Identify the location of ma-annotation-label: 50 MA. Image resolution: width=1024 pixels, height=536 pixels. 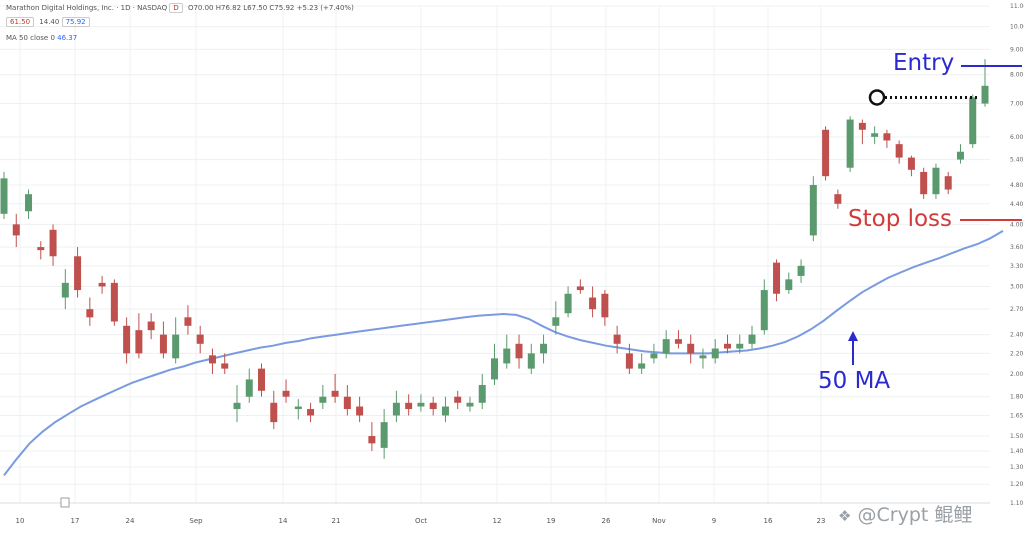
(854, 381).